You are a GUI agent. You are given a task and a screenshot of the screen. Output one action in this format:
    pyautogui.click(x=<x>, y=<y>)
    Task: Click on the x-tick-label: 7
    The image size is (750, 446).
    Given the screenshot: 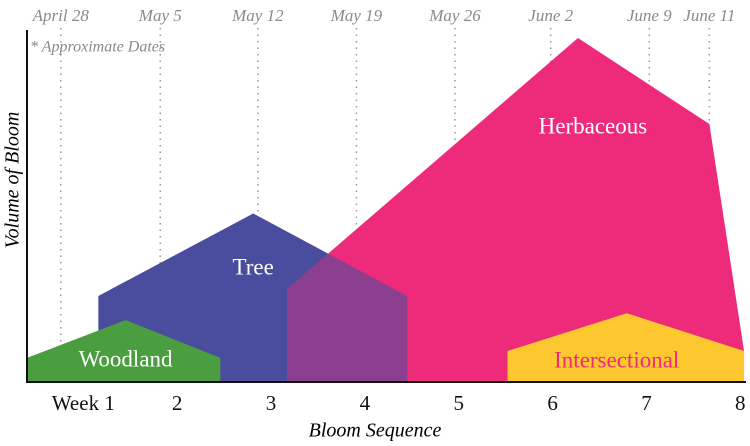 What is the action you would take?
    pyautogui.click(x=646, y=403)
    